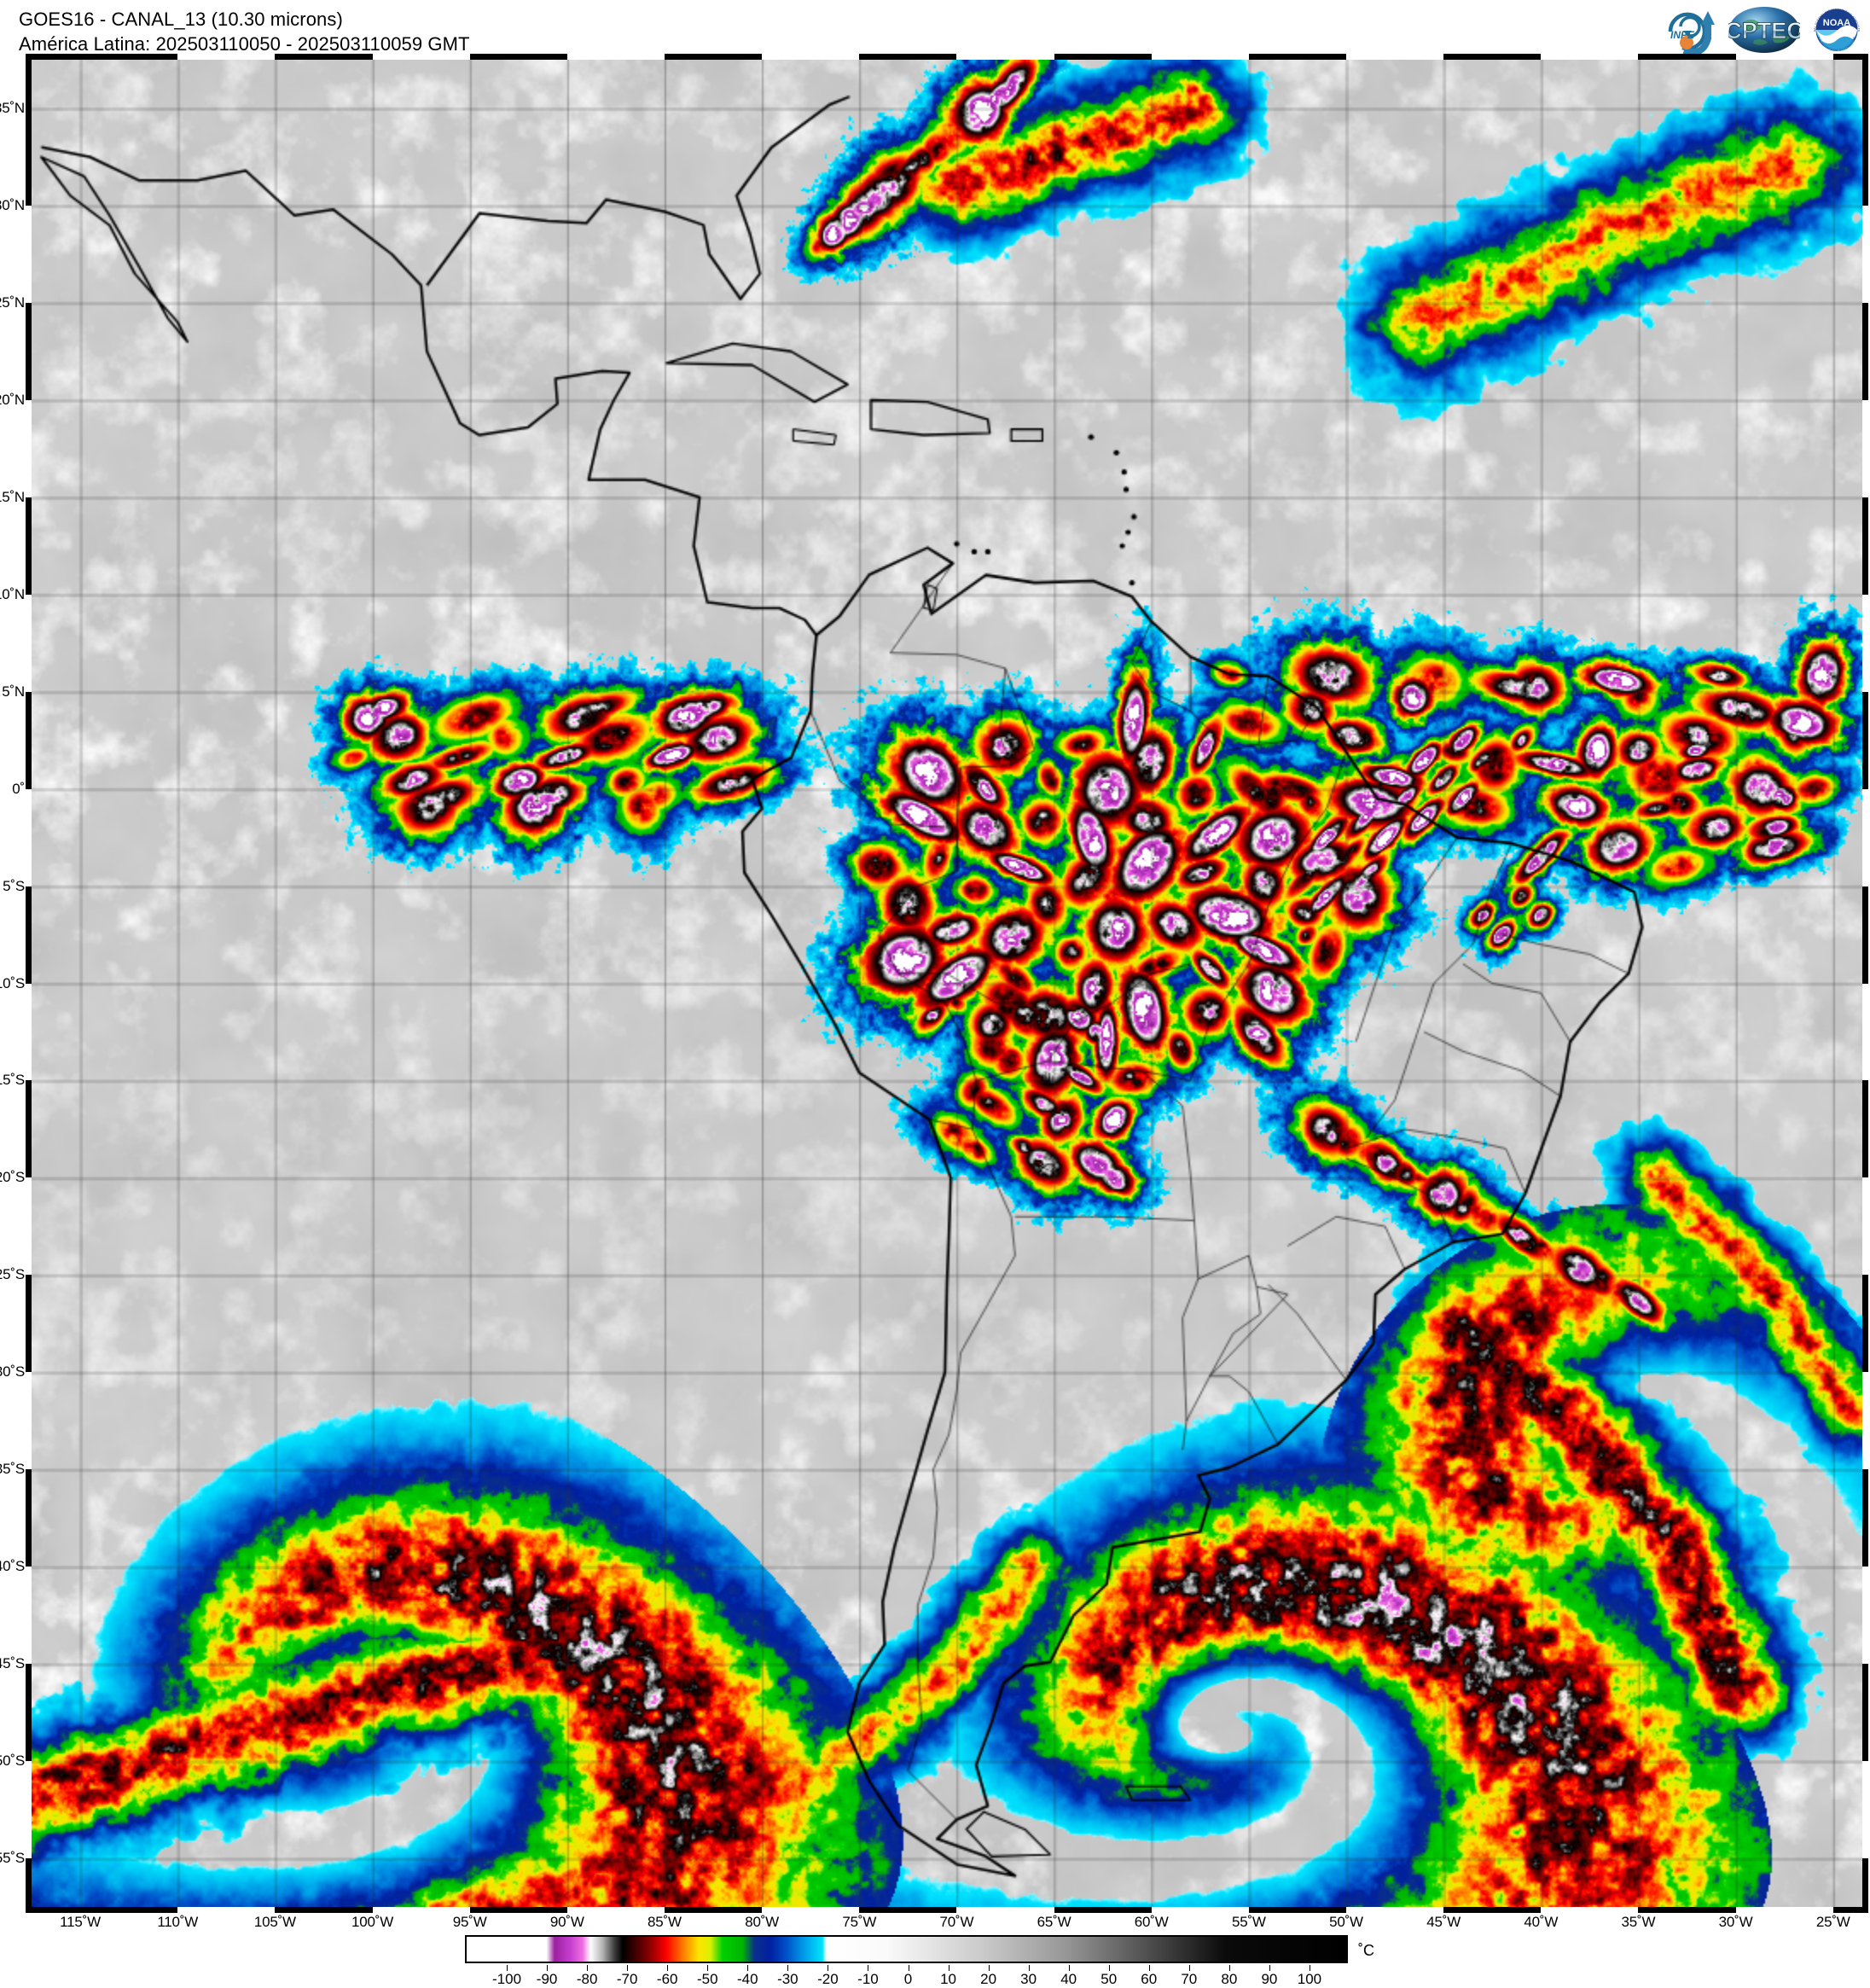 The height and width of the screenshot is (1988, 1870). I want to click on lon-tick-label: 110˚W, so click(178, 1922).